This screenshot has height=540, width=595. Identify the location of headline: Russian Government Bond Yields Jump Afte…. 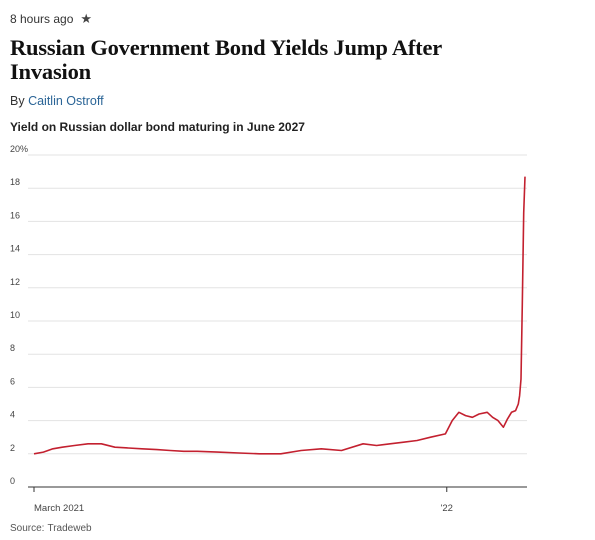
(226, 59).